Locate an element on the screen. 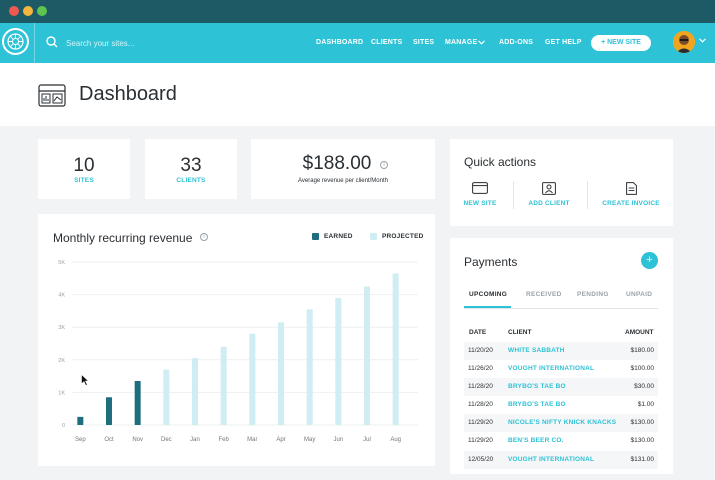 This screenshot has height=480, width=715. nav-dashboard: DASHBOARD is located at coordinates (340, 42).